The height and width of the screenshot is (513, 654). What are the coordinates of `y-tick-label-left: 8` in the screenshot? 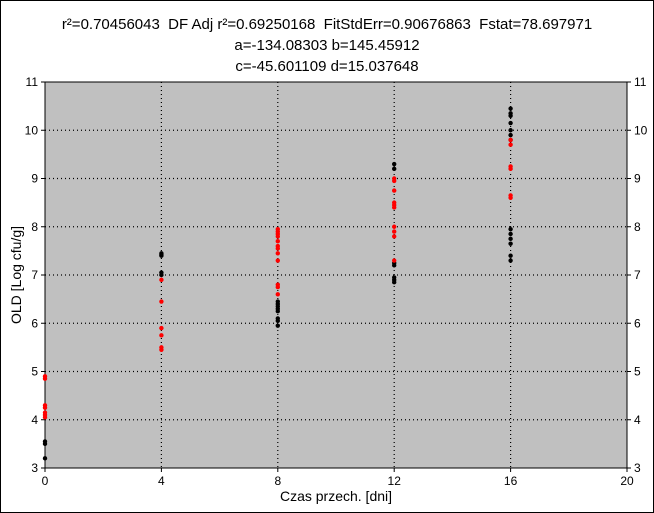 It's located at (34, 227).